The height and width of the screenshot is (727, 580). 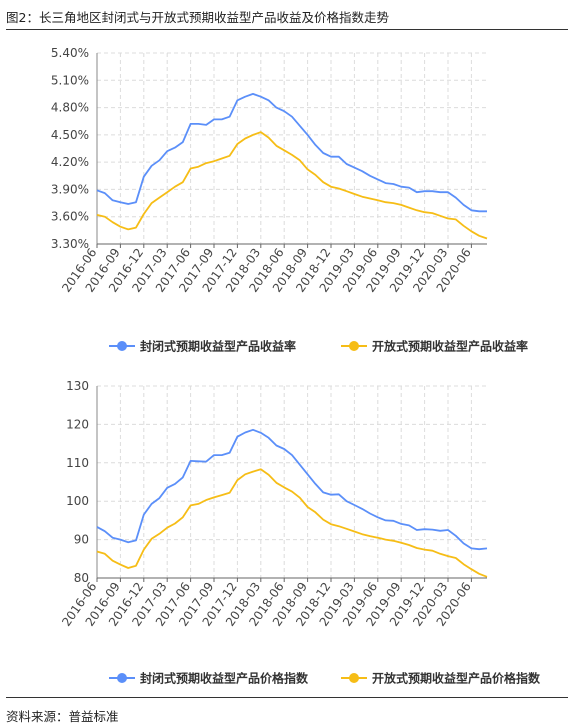 What do you see at coordinates (70, 53) in the screenshot?
I see `y-tick-label: 5.40%` at bounding box center [70, 53].